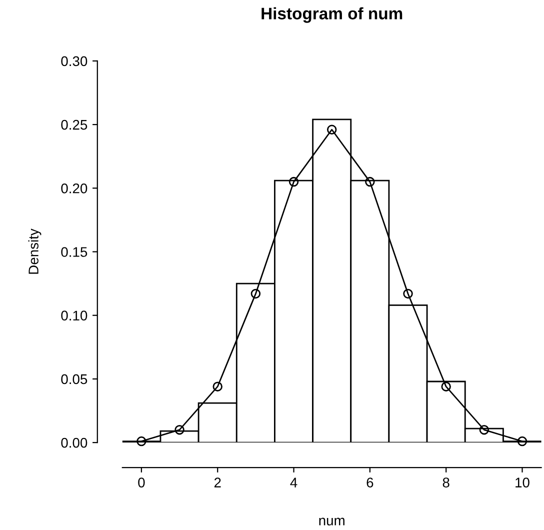 The width and height of the screenshot is (544, 530). Describe the element at coordinates (74, 188) in the screenshot. I see `y-tick-label: 0.20` at that location.